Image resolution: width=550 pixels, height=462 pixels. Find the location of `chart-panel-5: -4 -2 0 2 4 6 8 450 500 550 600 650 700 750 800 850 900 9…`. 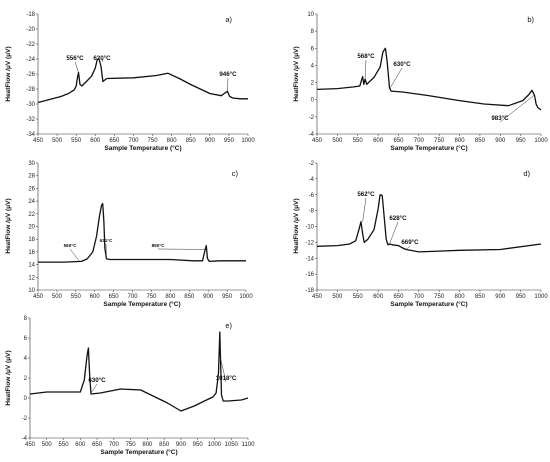

chart-panel-5: -4 -2 0 2 4 6 8 450 500 550 600 650 700 750 800 850 900 9… is located at coordinates (130, 386).